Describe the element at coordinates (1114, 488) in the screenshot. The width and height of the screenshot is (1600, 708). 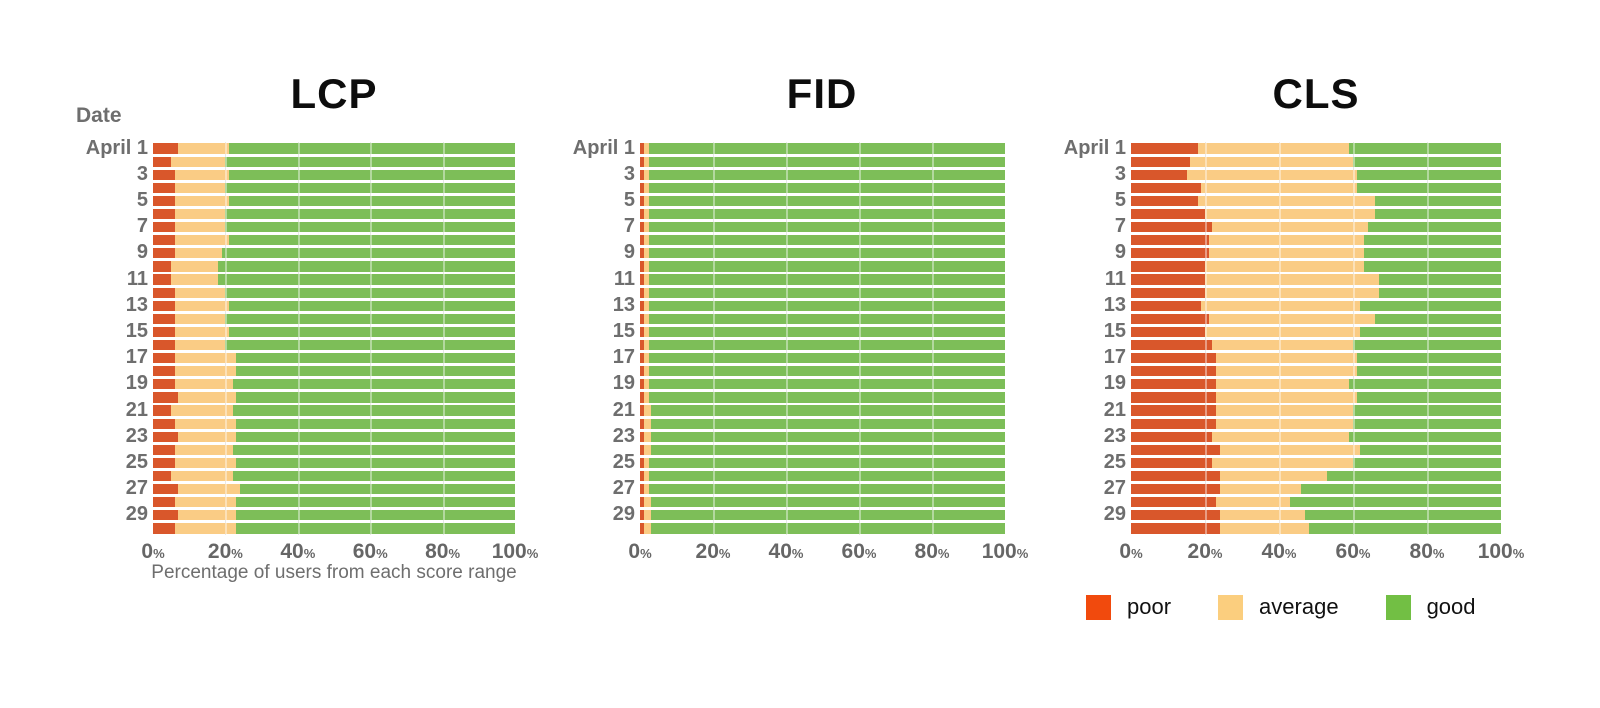
I see `date-label: 27` at that location.